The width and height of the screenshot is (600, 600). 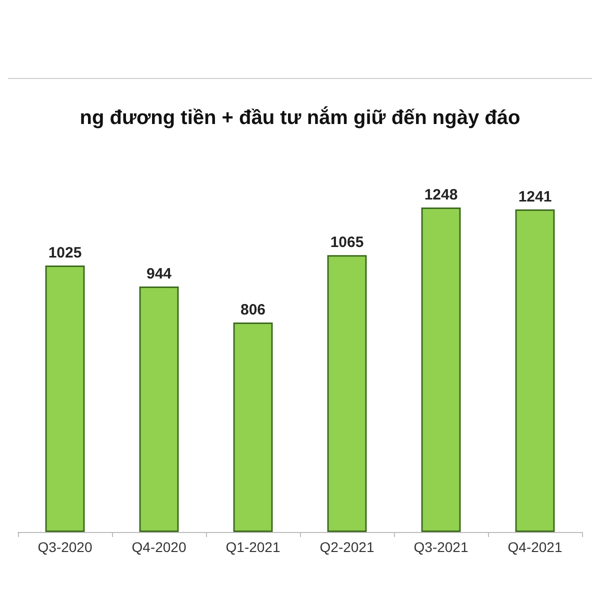 What do you see at coordinates (159, 547) in the screenshot?
I see `x-tick-label: Q4-2020` at bounding box center [159, 547].